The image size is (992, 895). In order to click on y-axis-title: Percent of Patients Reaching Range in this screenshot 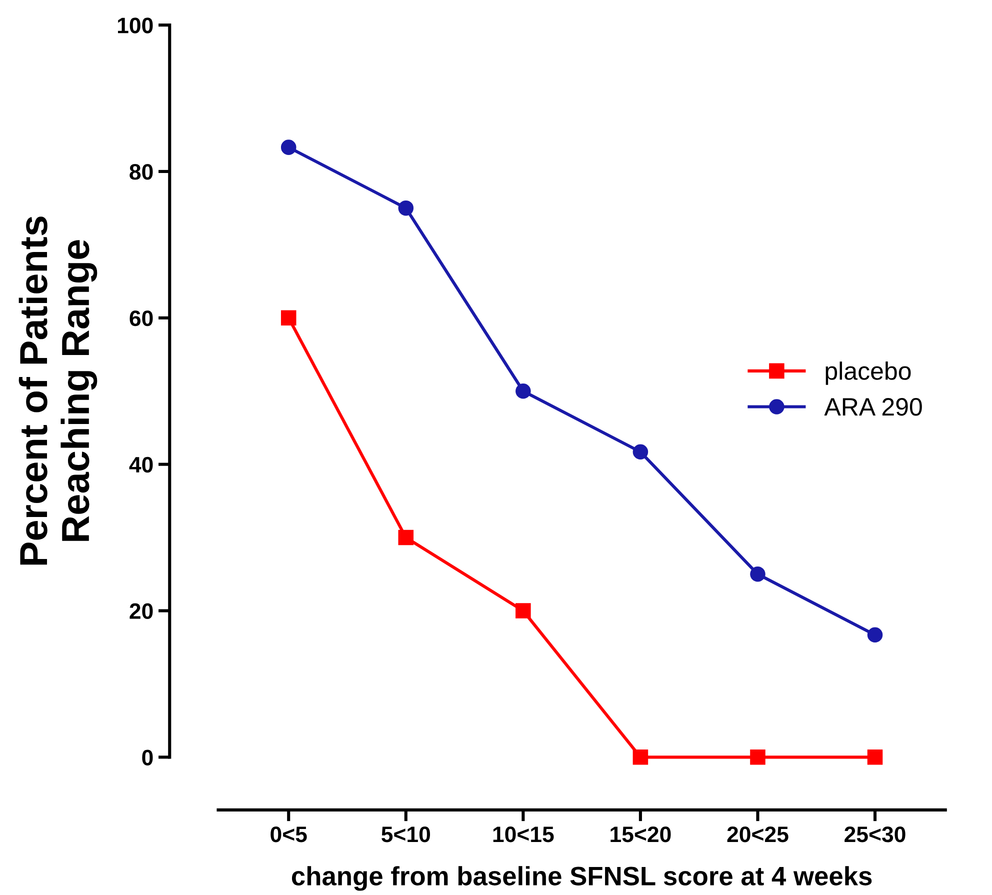, I will do `click(58, 390)`.